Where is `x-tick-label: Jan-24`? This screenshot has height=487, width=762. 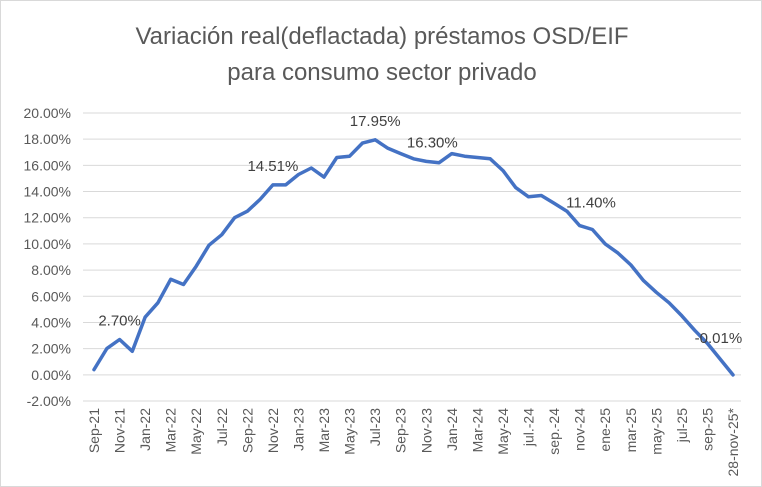
x-tick-label: Jan-24 is located at coordinates (452, 429).